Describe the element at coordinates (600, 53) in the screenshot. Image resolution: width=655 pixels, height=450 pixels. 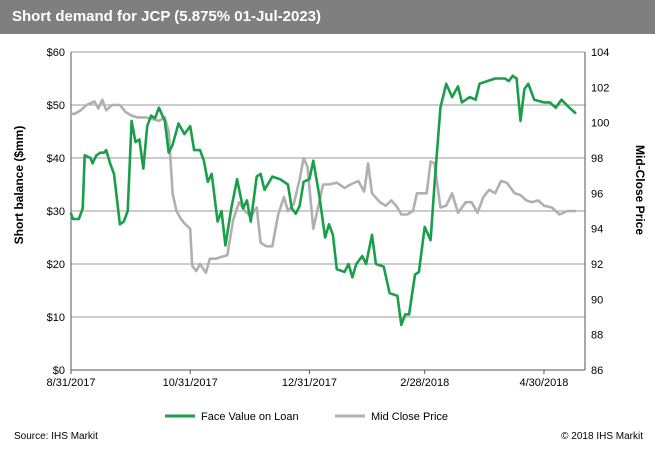
I see `y2-tick-label: 104` at that location.